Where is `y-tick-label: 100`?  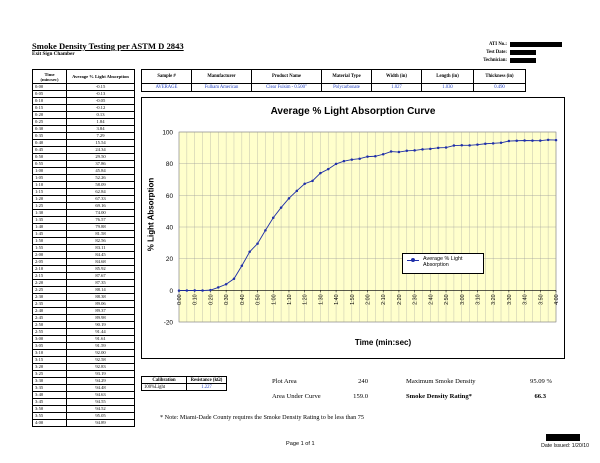 y-tick-label: 100 is located at coordinates (167, 133).